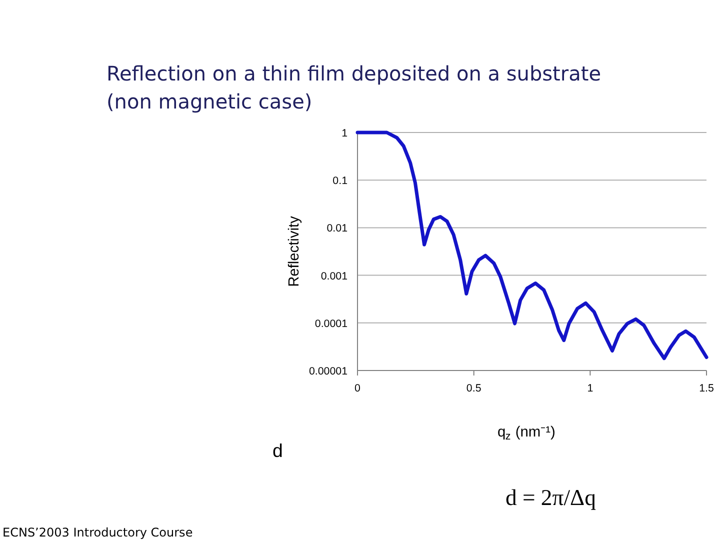 Image resolution: width=720 pixels, height=540 pixels. I want to click on y-tick-label: 0.01, so click(337, 228).